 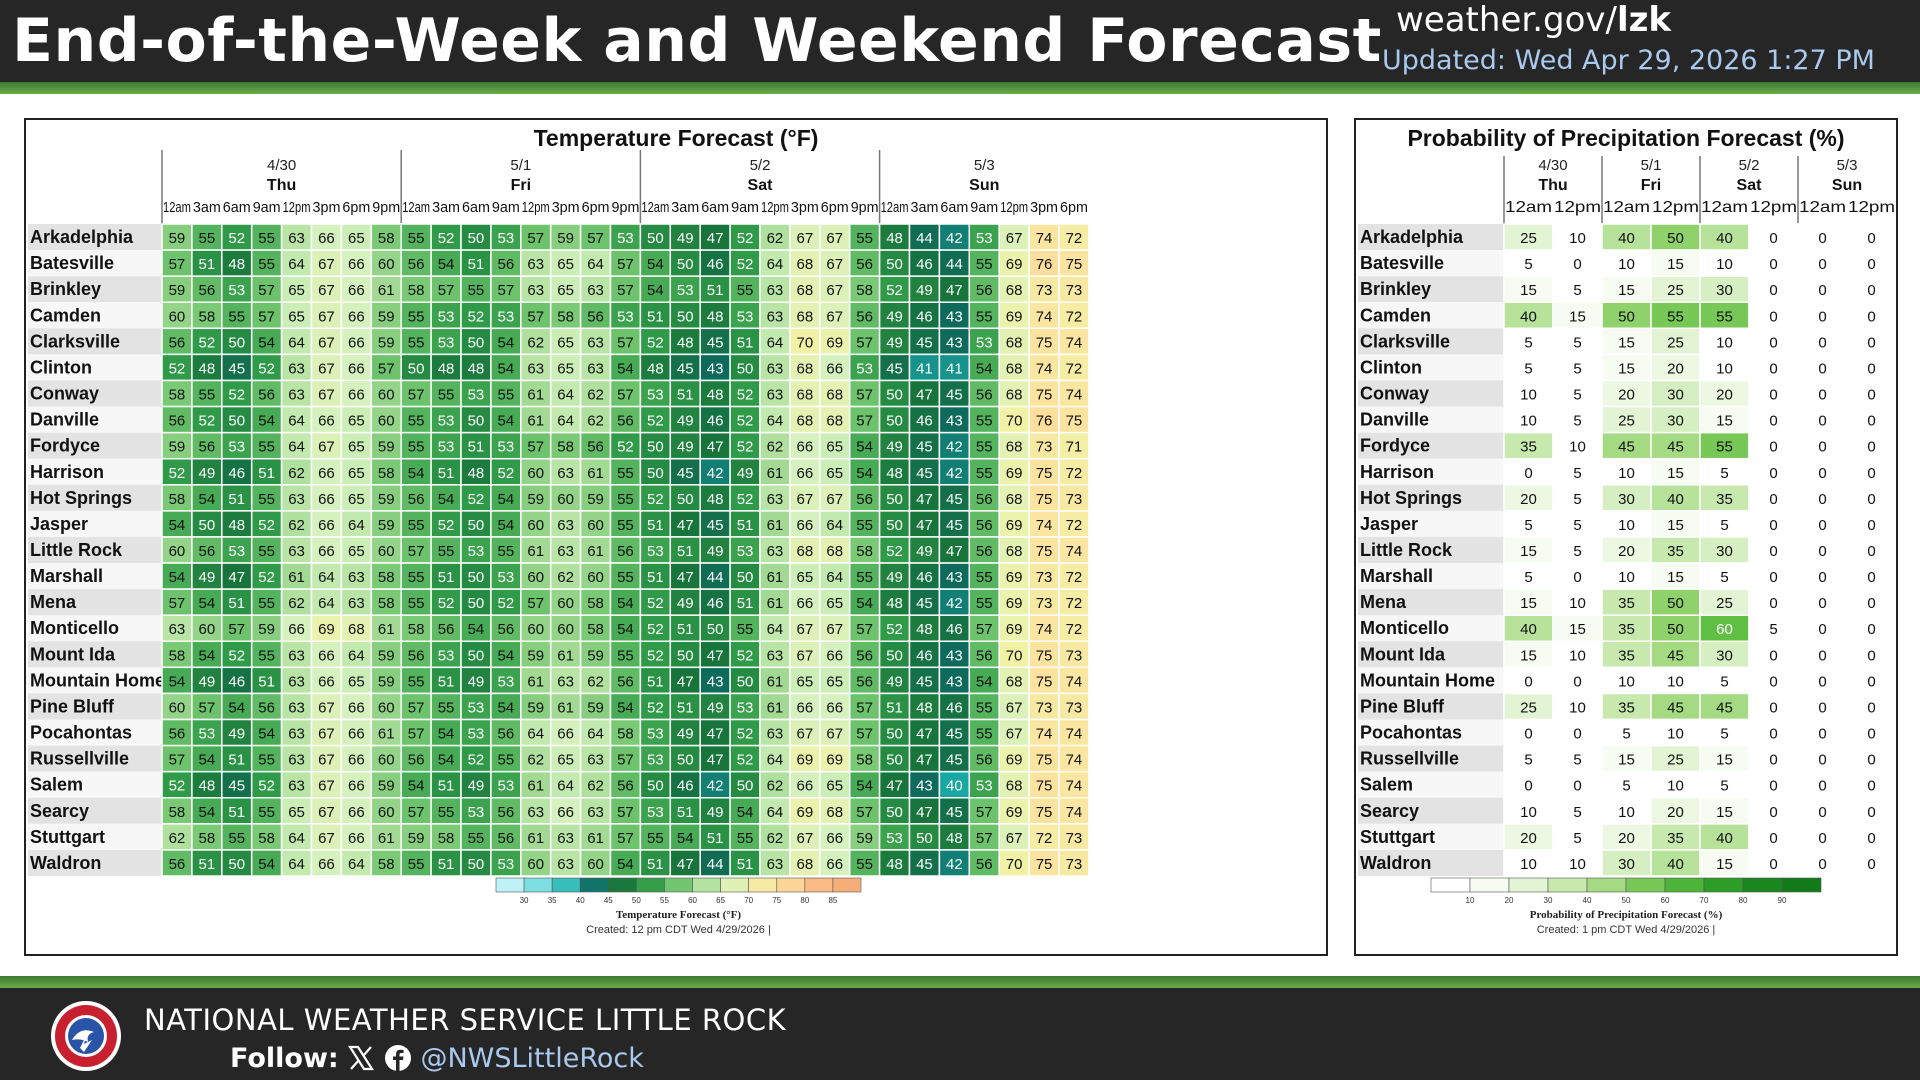 What do you see at coordinates (1014, 655) in the screenshot?
I see `forecast-value: 70` at bounding box center [1014, 655].